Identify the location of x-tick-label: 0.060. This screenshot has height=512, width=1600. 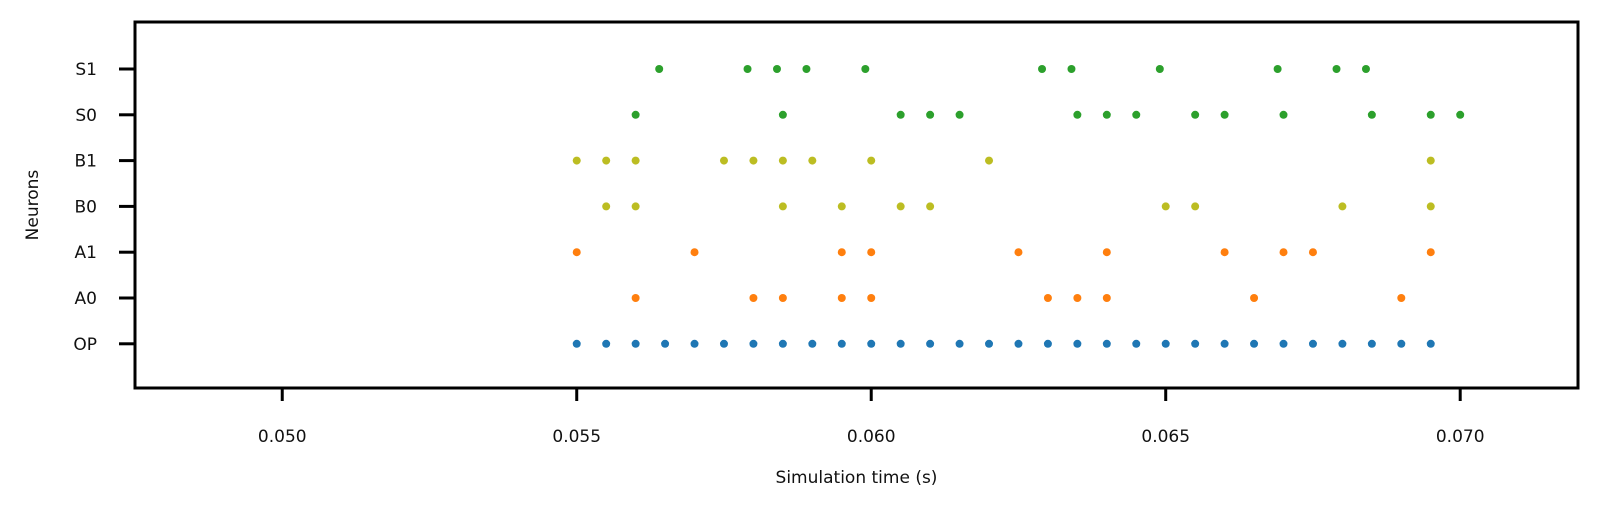
(871, 437).